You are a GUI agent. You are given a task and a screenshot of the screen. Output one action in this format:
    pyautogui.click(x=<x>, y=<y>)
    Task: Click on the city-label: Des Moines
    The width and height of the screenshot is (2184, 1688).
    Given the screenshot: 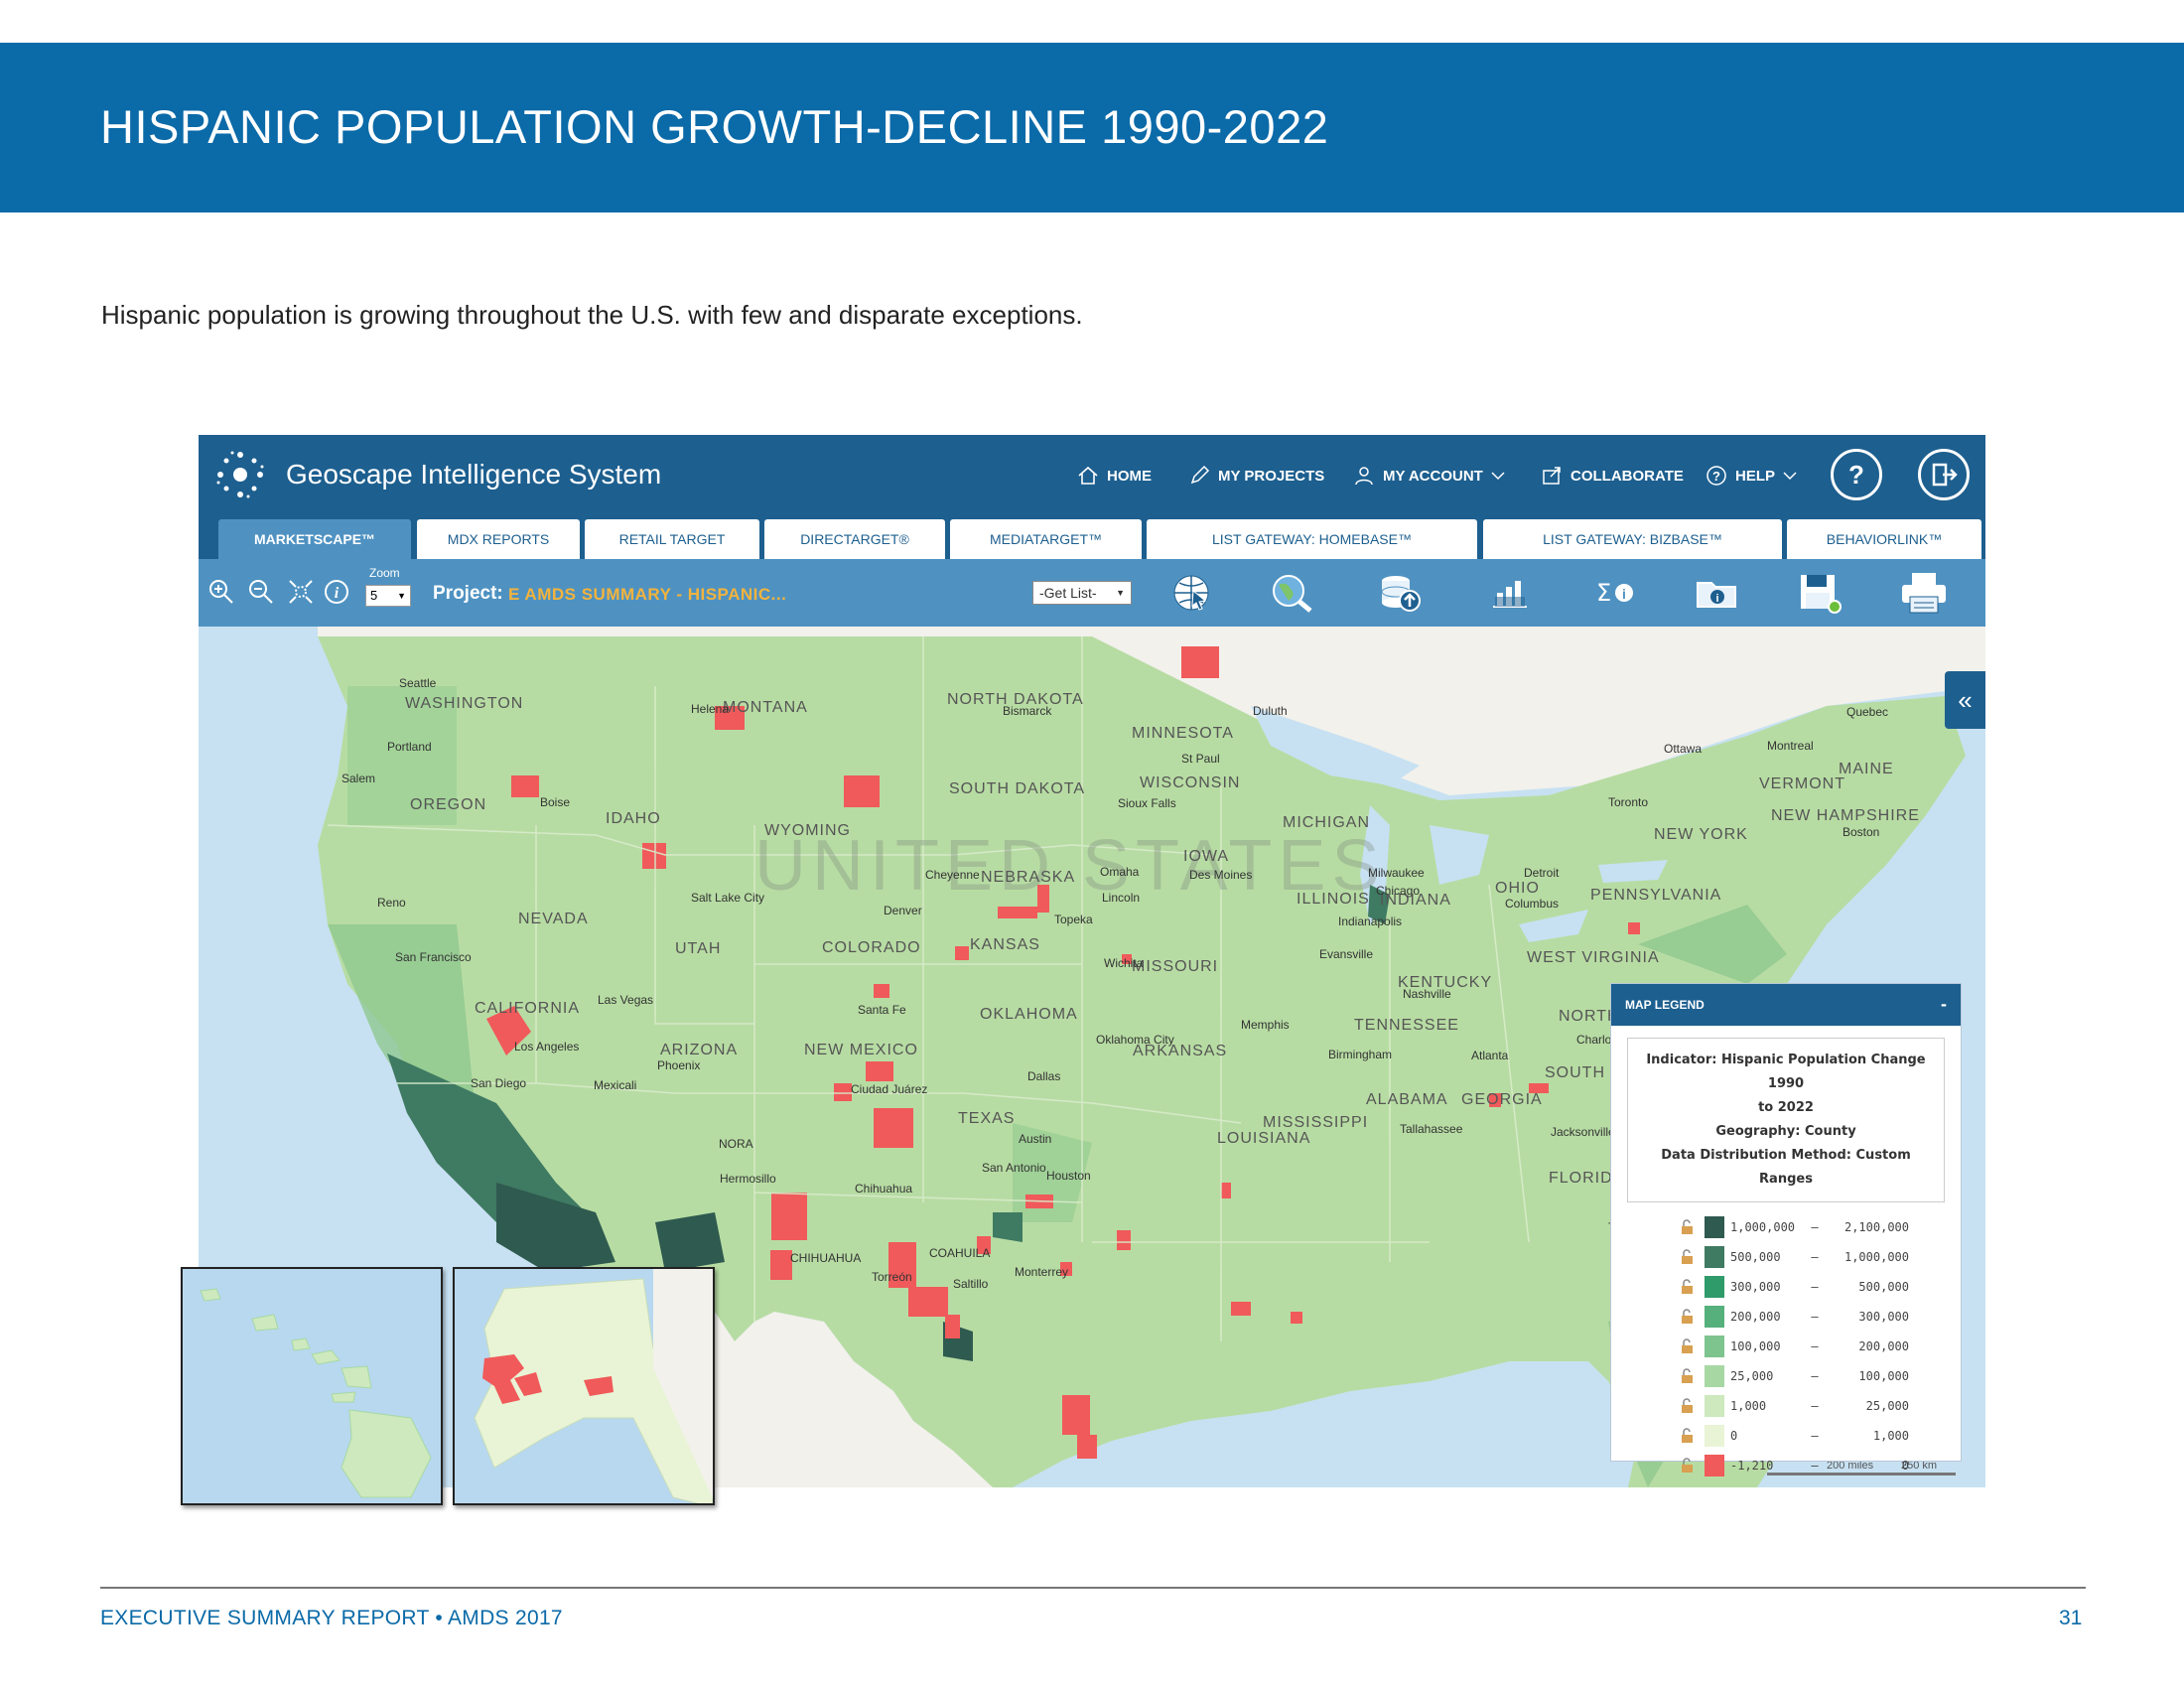 What is the action you would take?
    pyautogui.click(x=1220, y=875)
    